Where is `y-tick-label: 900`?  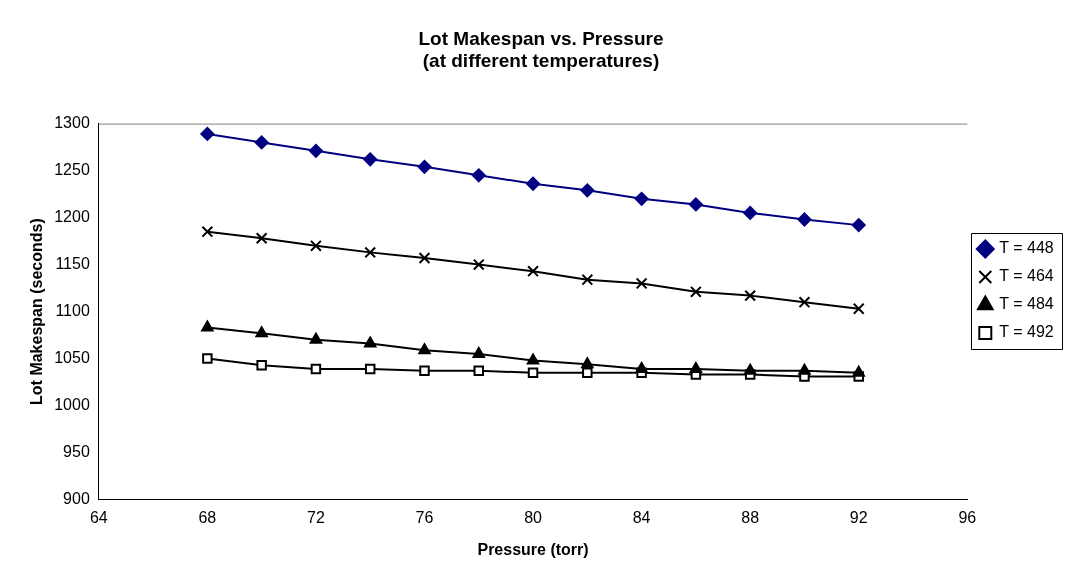 y-tick-label: 900 is located at coordinates (76, 499).